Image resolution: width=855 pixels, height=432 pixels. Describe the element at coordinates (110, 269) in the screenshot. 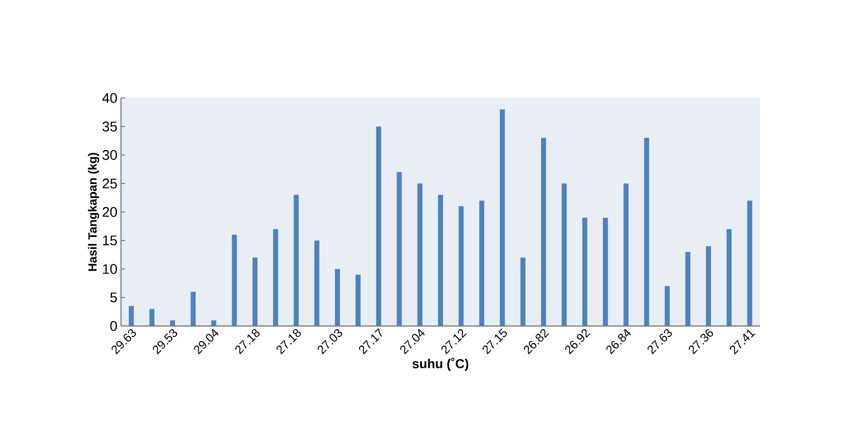

I see `y-tick-label: 10` at that location.